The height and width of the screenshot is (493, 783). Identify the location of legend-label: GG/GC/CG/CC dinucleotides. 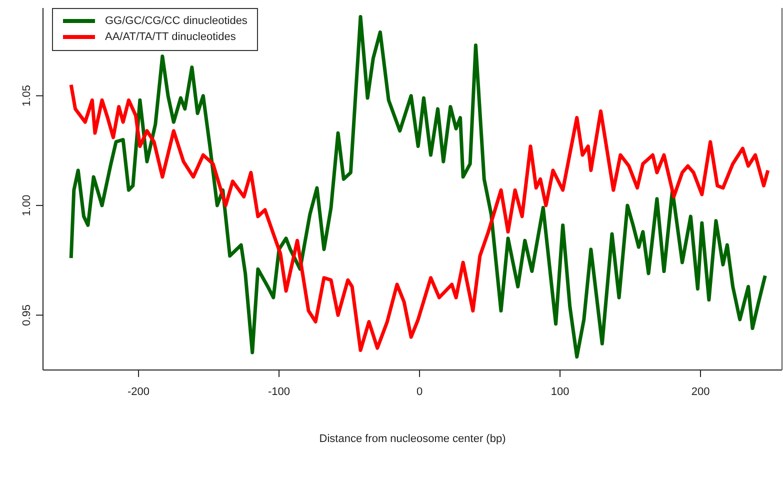
(176, 21).